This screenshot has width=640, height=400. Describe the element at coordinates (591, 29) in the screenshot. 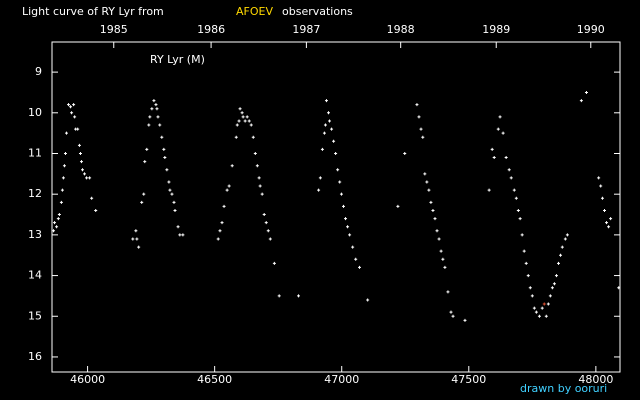

I see `x2-tick-label: 1990` at that location.